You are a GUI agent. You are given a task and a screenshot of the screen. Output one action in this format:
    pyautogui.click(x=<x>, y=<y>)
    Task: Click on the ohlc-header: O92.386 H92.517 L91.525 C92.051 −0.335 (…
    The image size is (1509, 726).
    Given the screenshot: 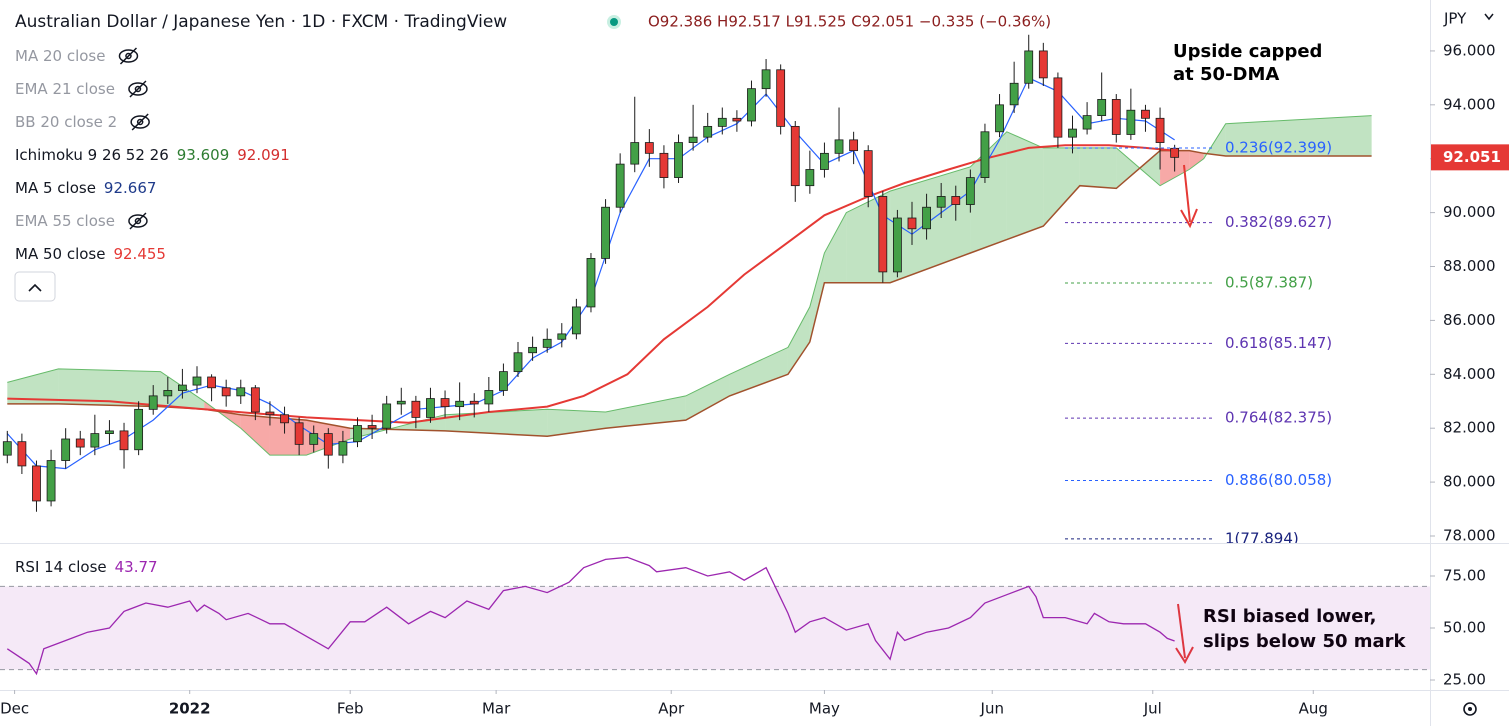 What is the action you would take?
    pyautogui.click(x=849, y=22)
    